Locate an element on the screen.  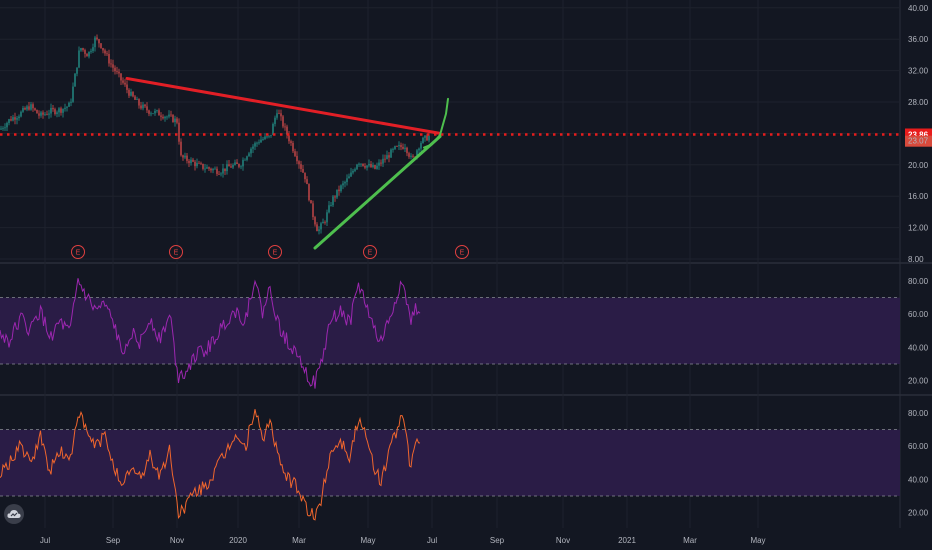
x-tick-label: May is located at coordinates (757, 540).